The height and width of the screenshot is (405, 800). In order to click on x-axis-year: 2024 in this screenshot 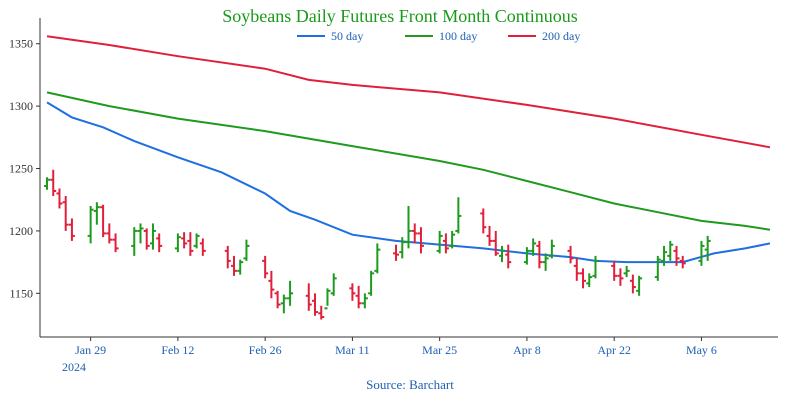, I will do `click(74, 367)`.